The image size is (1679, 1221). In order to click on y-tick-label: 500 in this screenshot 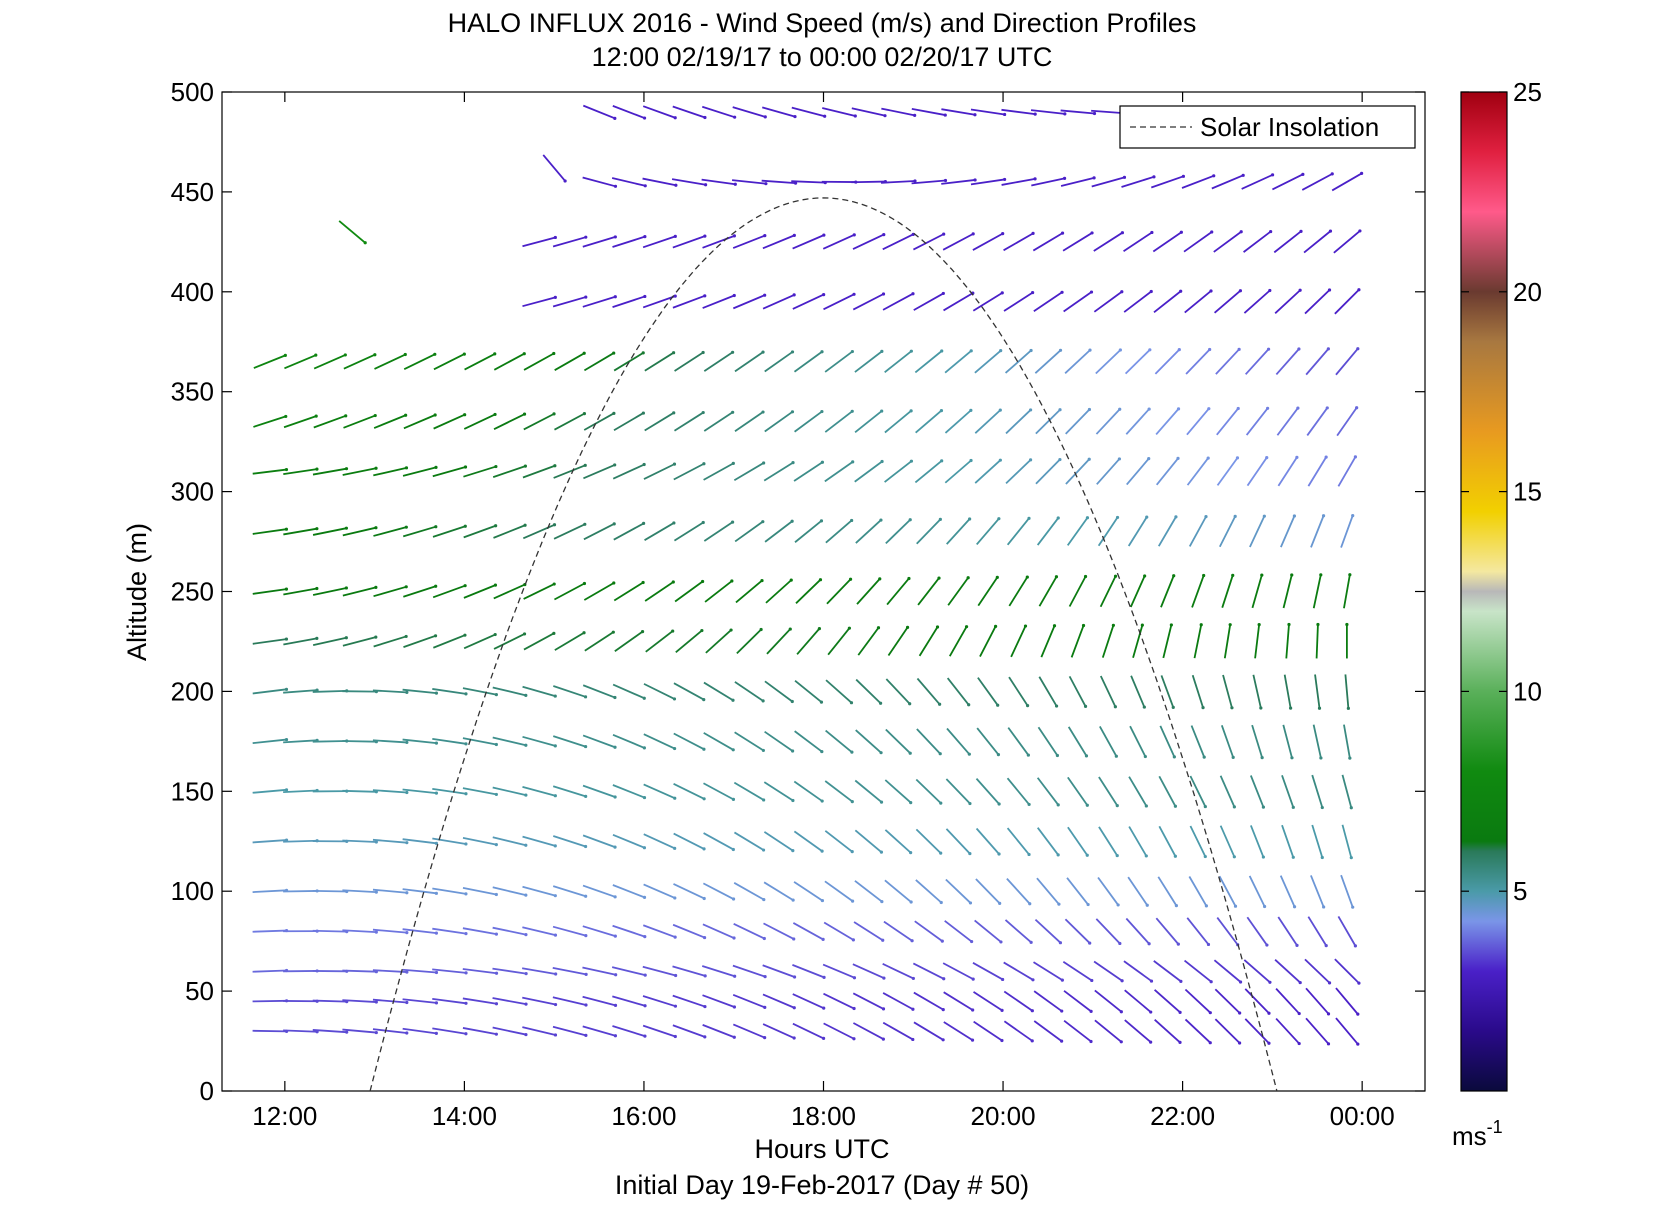, I will do `click(192, 92)`.